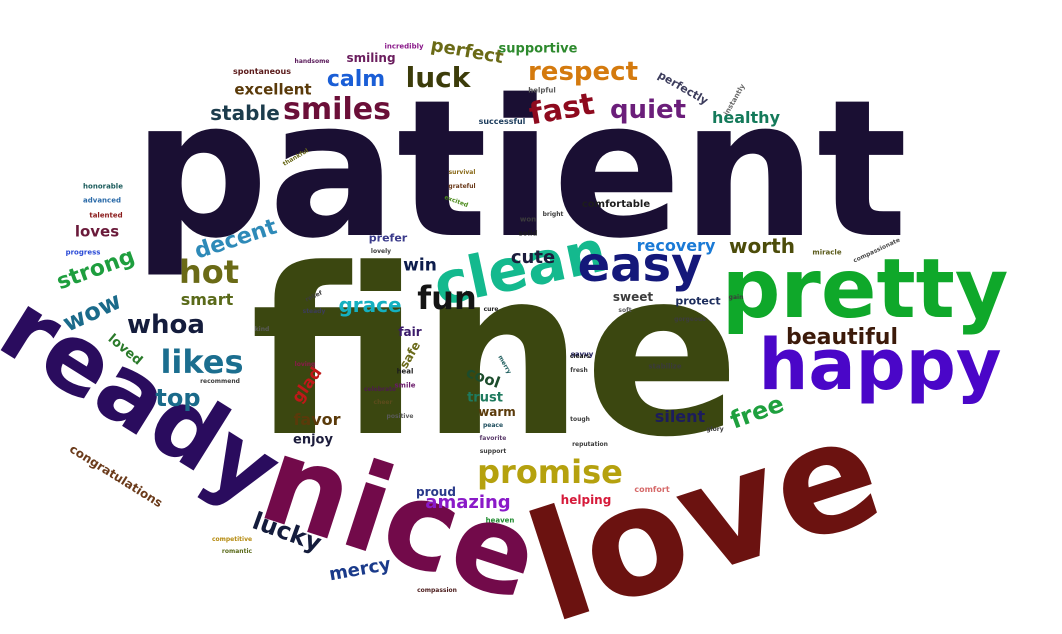 This screenshot has height=634, width=1062. Describe the element at coordinates (553, 214) in the screenshot. I see `word-bright: bright` at that location.